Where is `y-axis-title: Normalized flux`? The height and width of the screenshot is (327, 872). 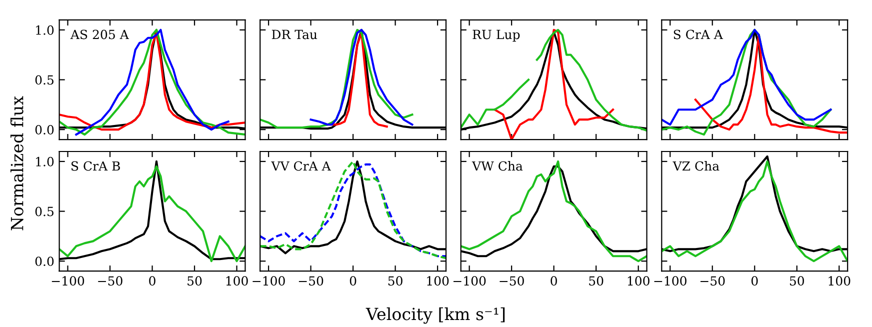
y-axis-title: Normalized flux is located at coordinates (17, 163).